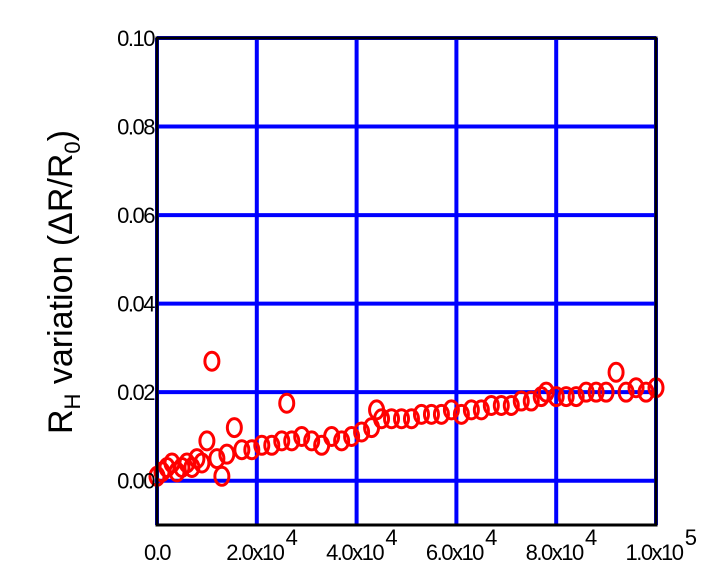 This screenshot has height=582, width=716. Describe the element at coordinates (455, 552) in the screenshot. I see `x-tick-label: 6.0x10` at that location.